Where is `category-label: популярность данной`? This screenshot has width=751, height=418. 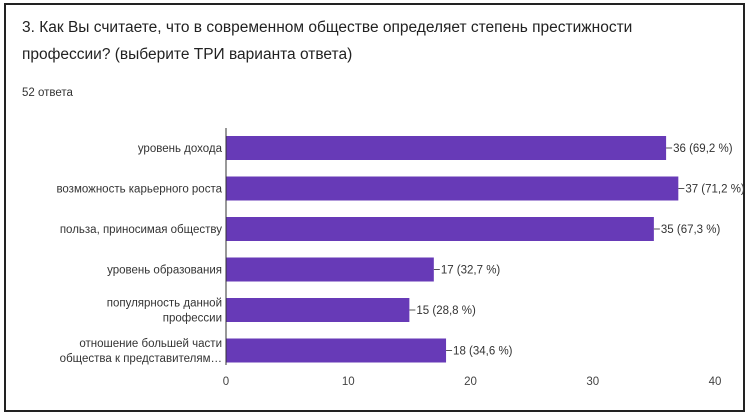 category-label: популярность данной is located at coordinates (164, 304).